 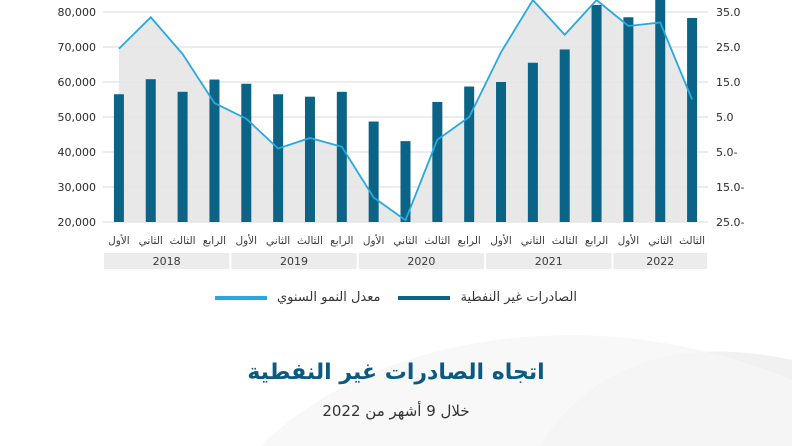 I want to click on legend-label-growth: معدل النمو السنوي, so click(x=329, y=297).